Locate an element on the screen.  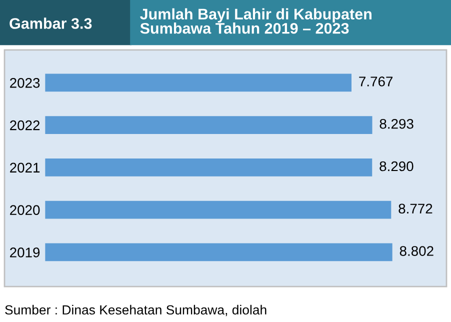
y-tick-label: 2021 is located at coordinates (25, 167).